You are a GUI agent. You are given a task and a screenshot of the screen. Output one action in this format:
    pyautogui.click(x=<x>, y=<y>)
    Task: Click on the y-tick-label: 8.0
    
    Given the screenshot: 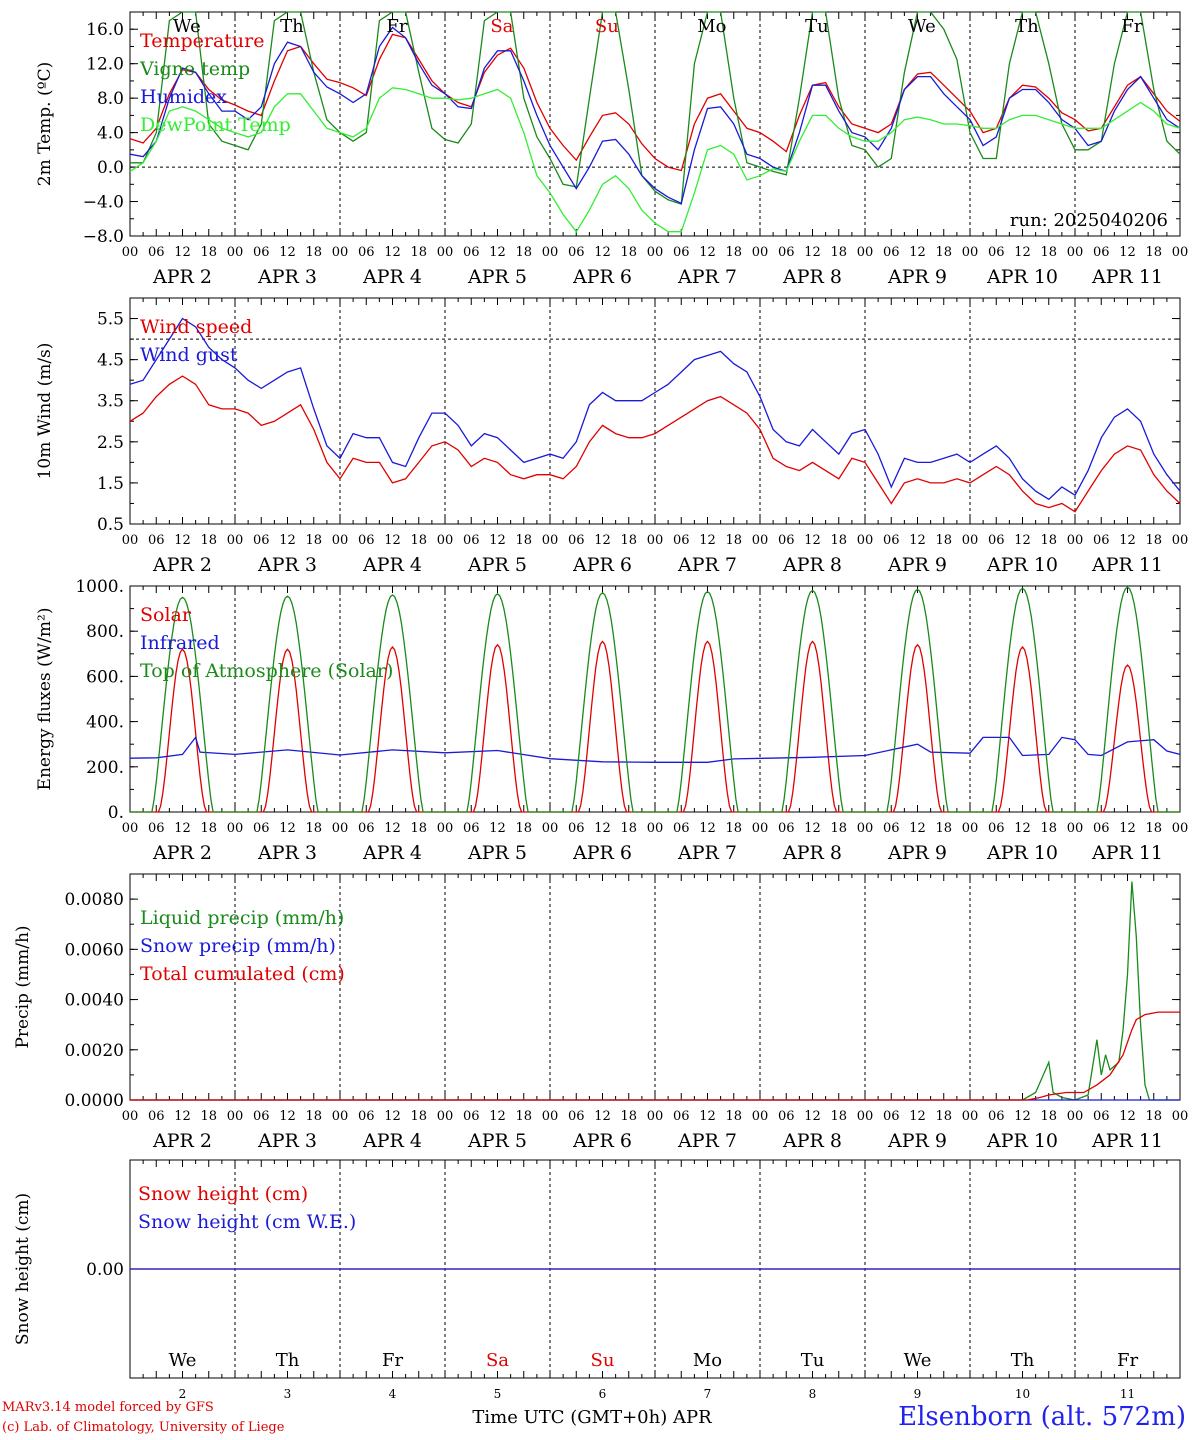 What is the action you would take?
    pyautogui.click(x=110, y=99)
    